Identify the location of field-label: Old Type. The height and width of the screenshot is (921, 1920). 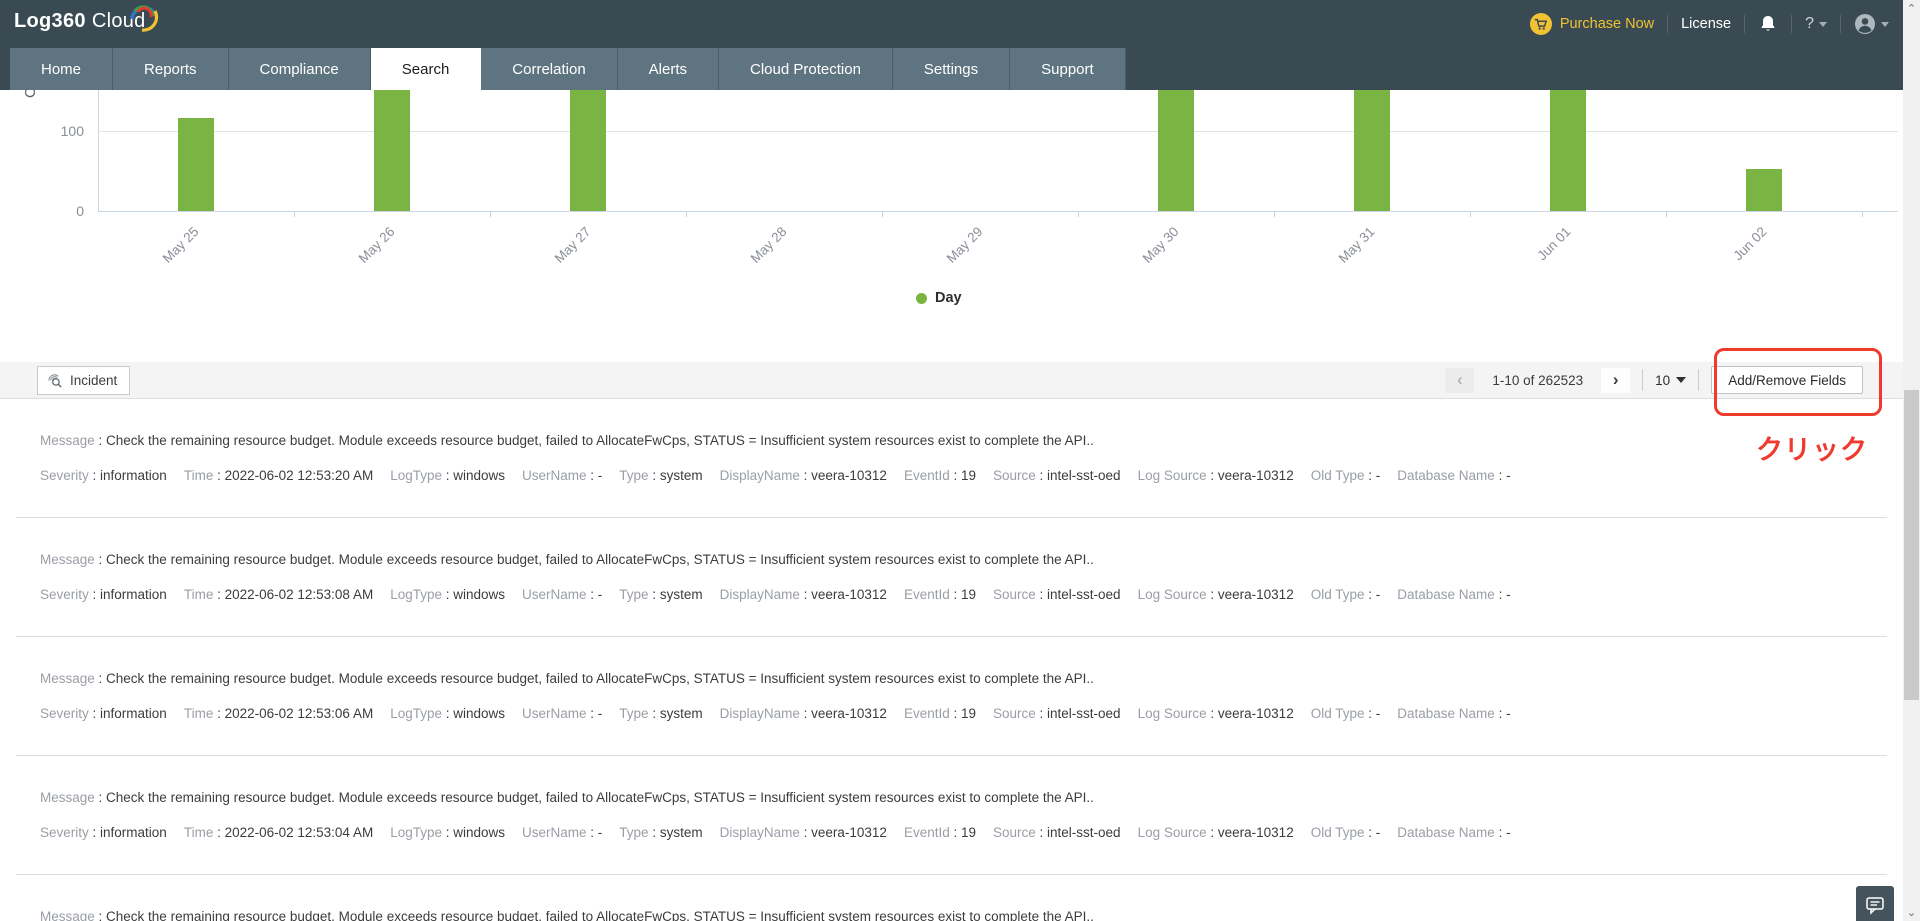
(1337, 475).